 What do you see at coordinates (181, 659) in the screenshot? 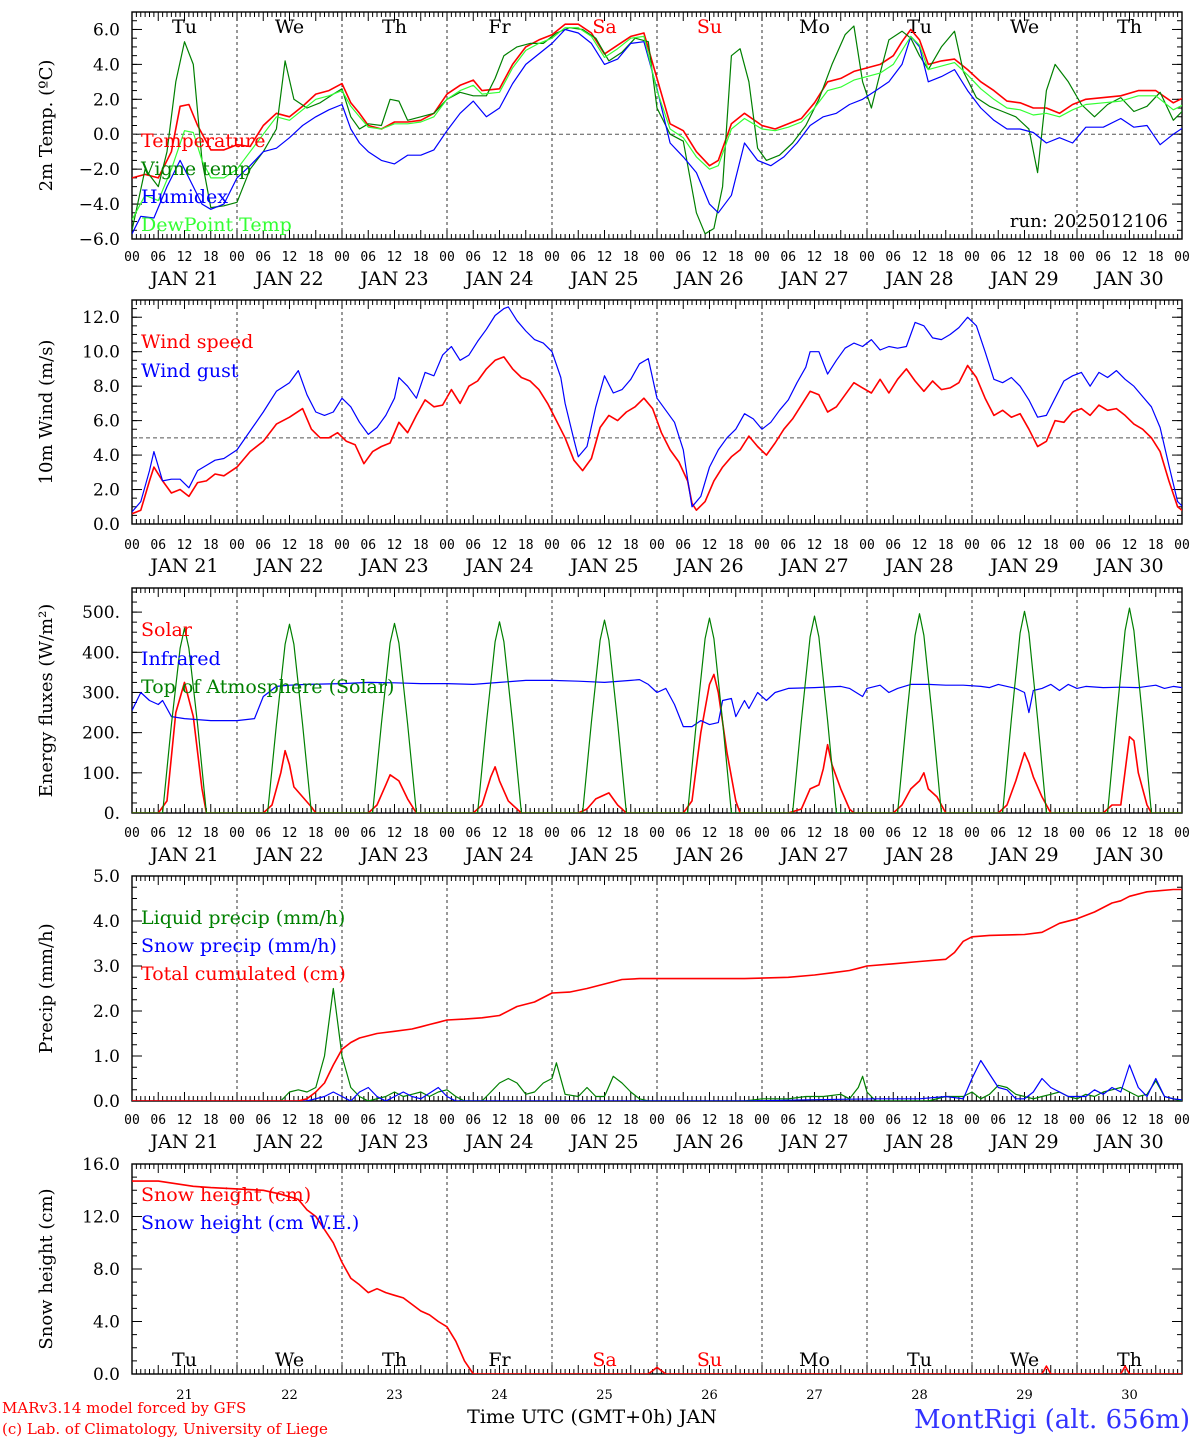
I see `legend-entry: Infrared` at bounding box center [181, 659].